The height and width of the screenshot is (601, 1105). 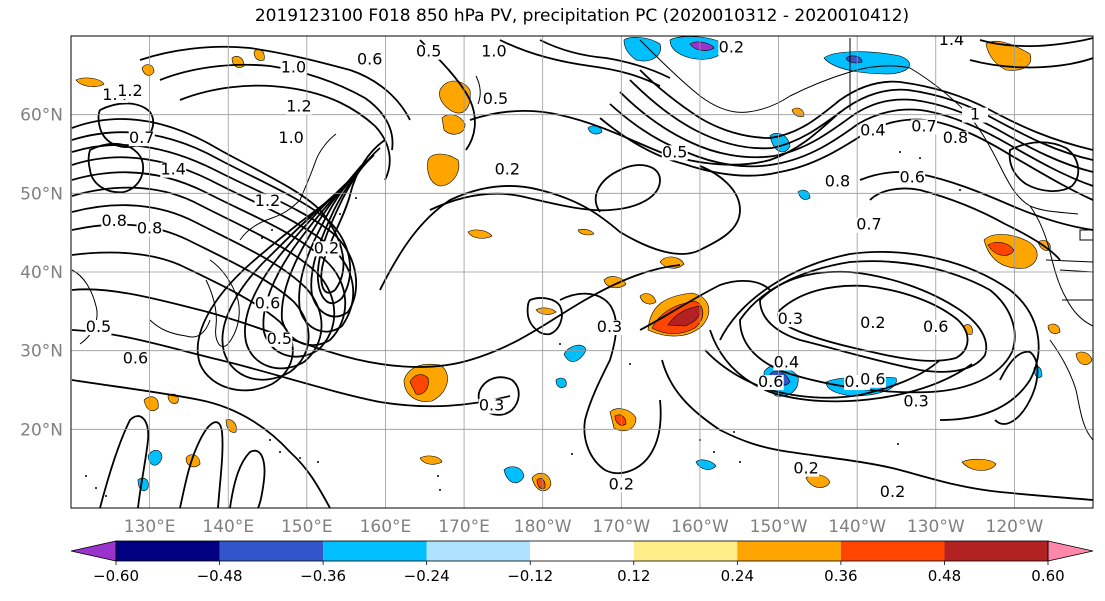 What do you see at coordinates (786, 361) in the screenshot?
I see `contour-label: 0.4` at bounding box center [786, 361].